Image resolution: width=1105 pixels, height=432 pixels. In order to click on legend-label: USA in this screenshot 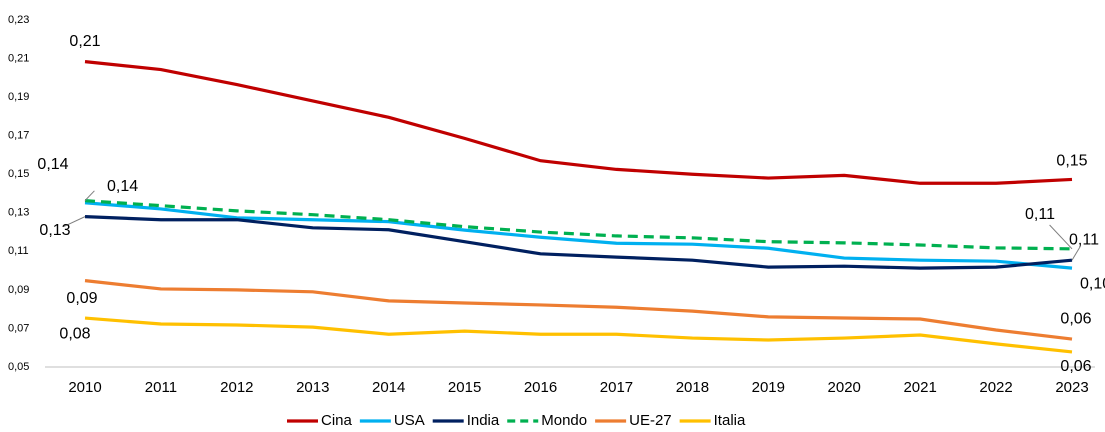, I will do `click(409, 420)`.